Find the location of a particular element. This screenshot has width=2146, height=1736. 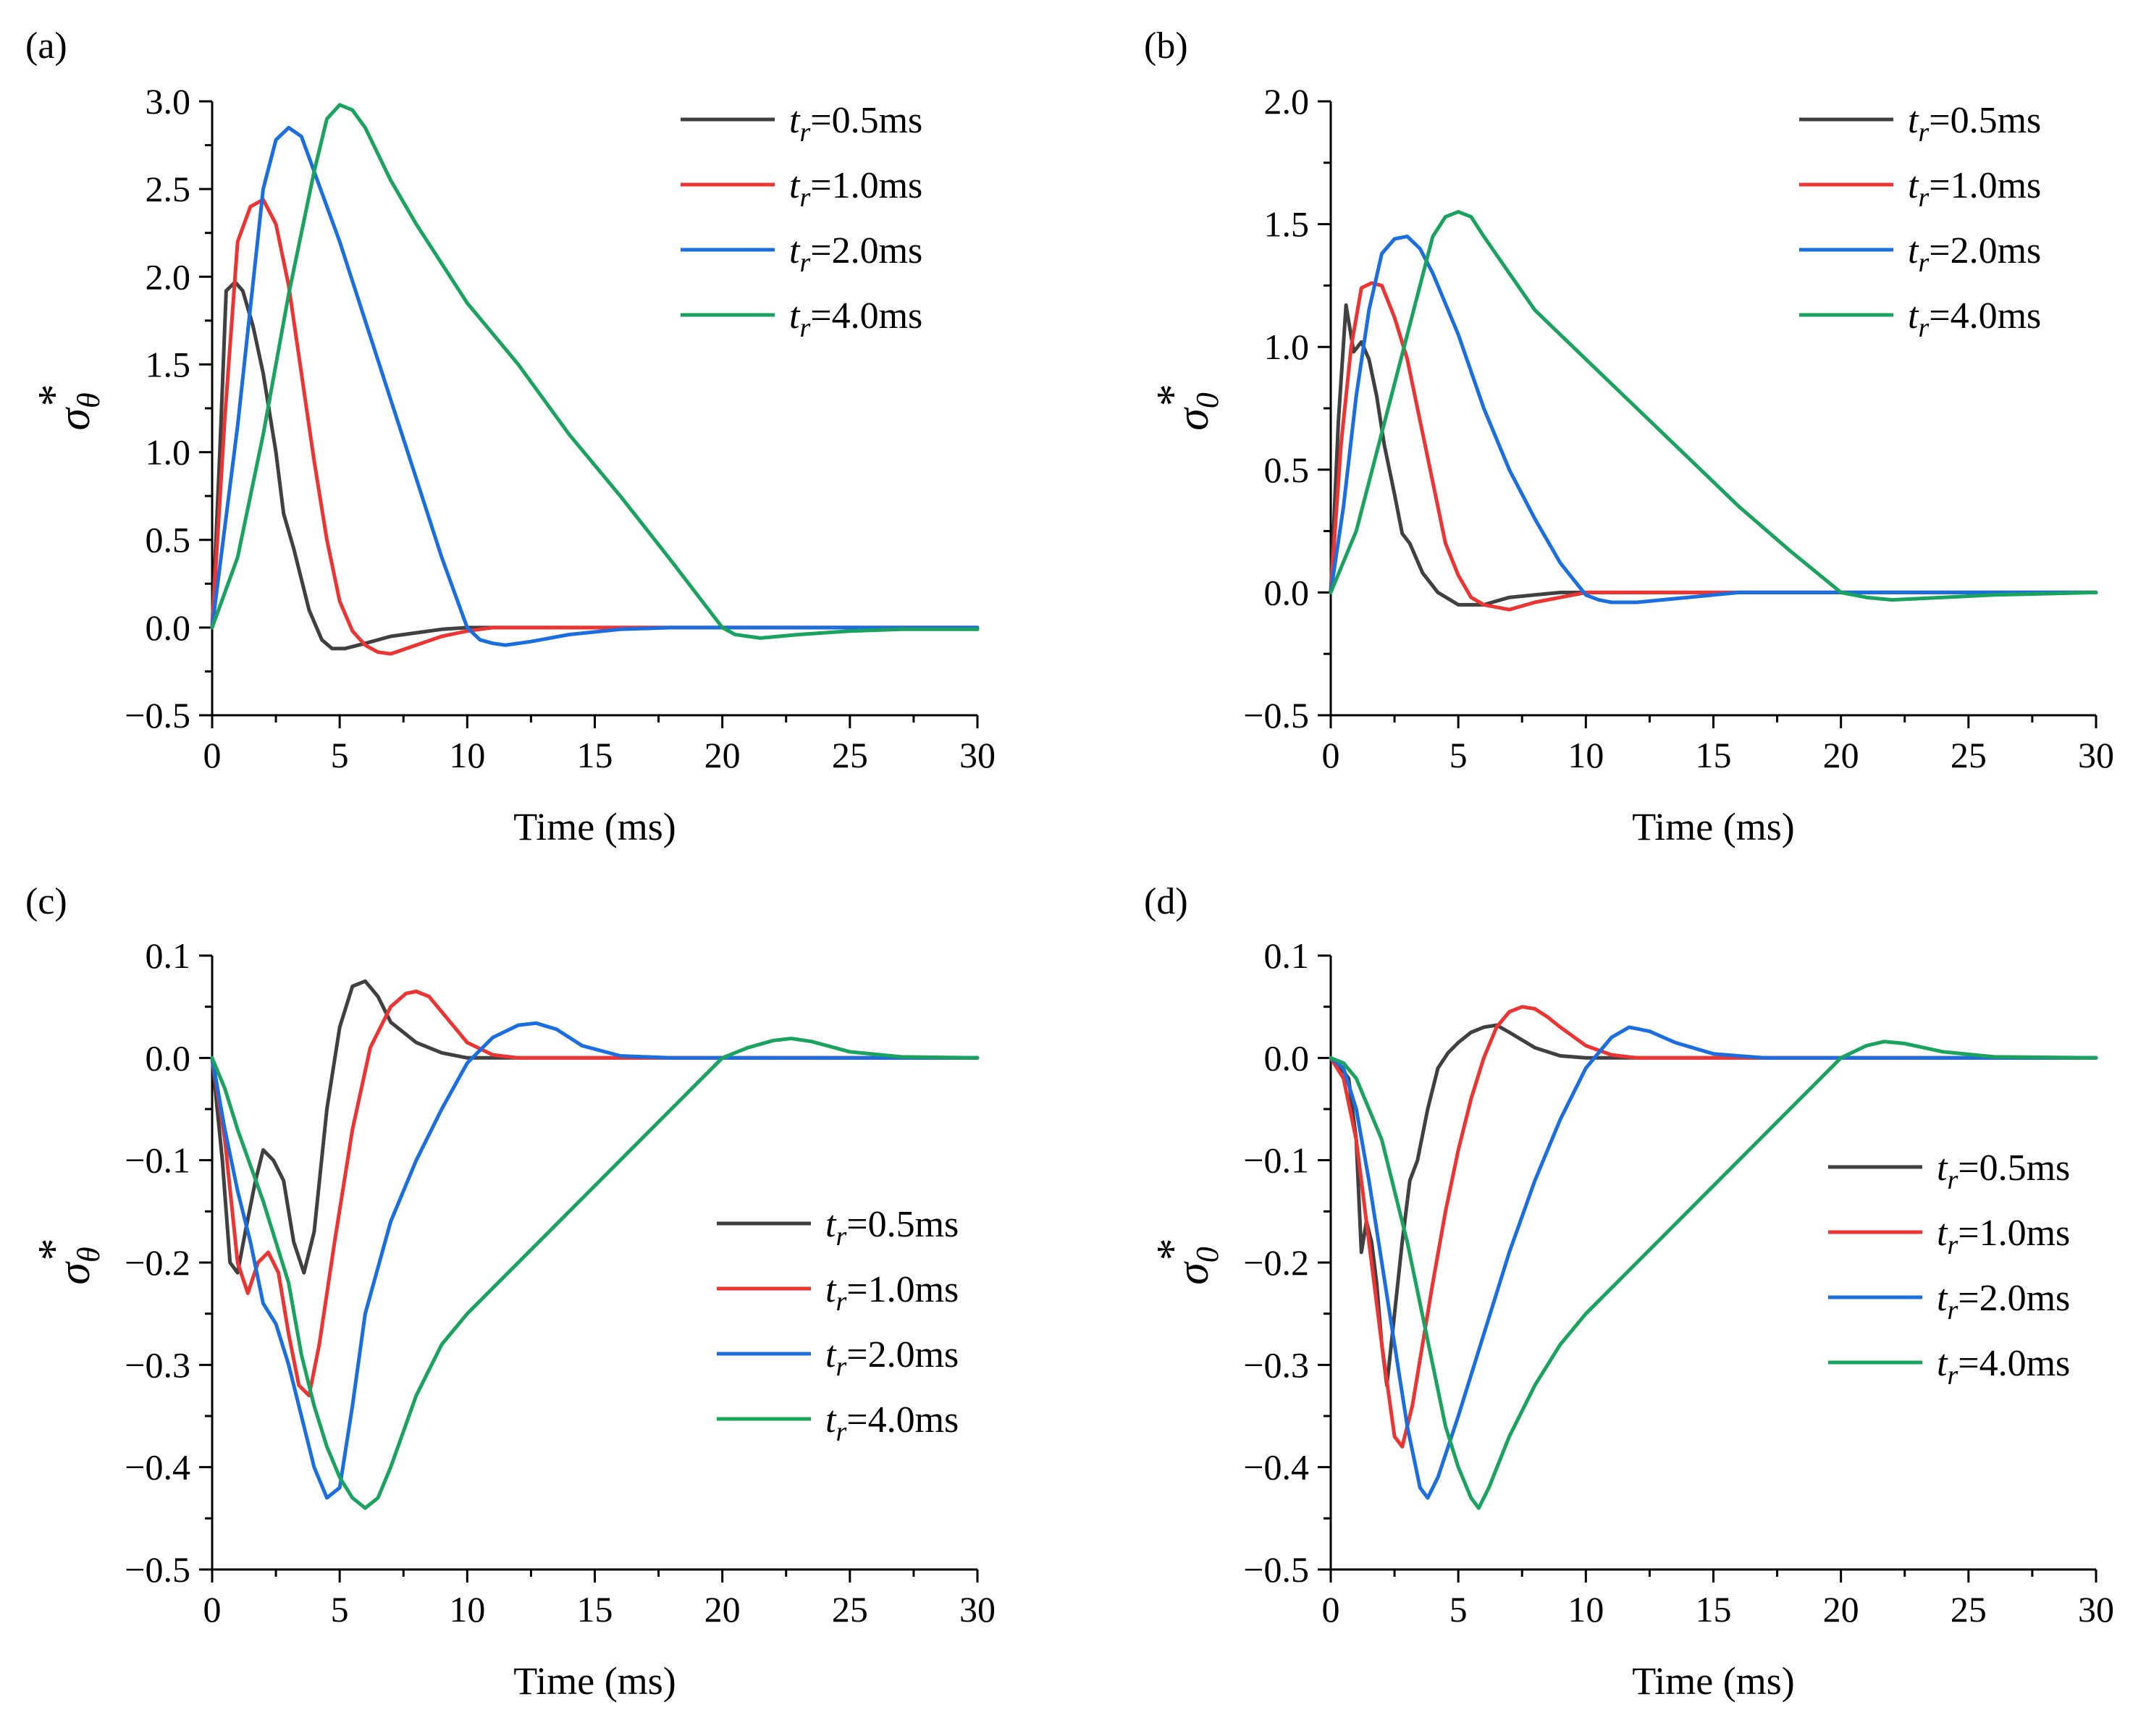

legend-label-1.0ms: tr=1.0ms is located at coordinates (892, 1293).